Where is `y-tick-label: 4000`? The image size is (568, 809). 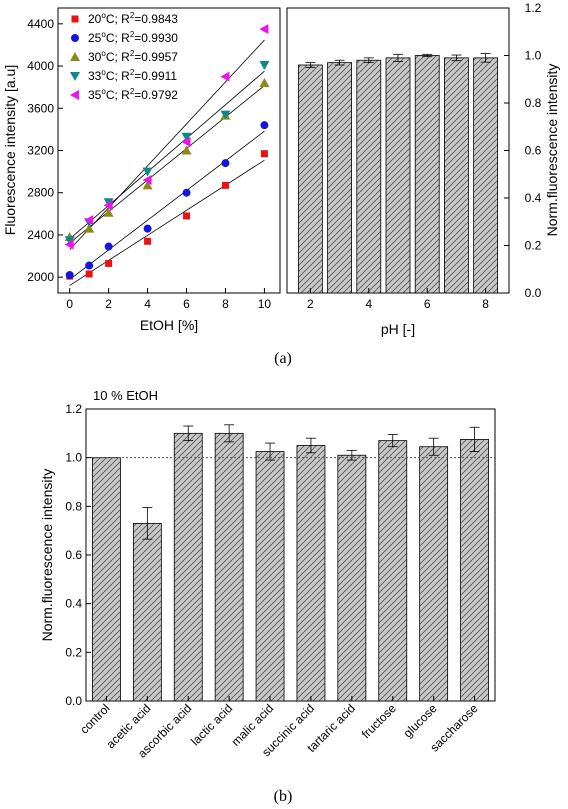
y-tick-label: 4000 is located at coordinates (40, 66).